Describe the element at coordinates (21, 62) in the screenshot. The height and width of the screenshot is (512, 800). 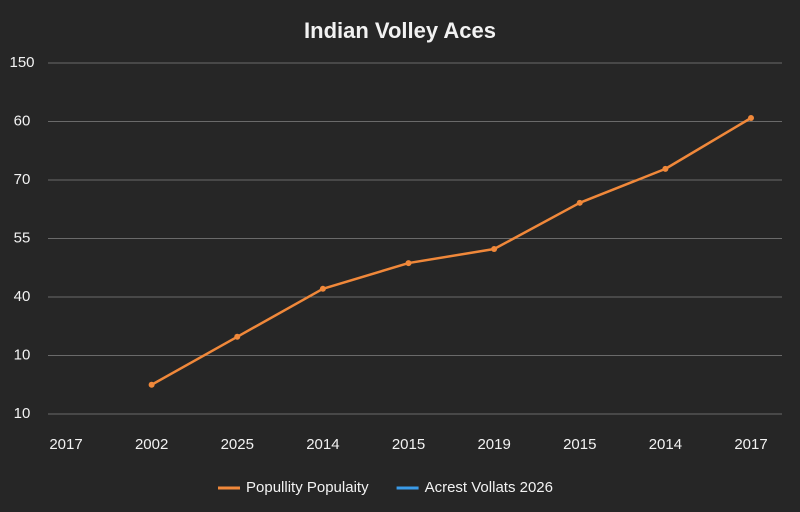
I see `y-tick-label: 150` at that location.